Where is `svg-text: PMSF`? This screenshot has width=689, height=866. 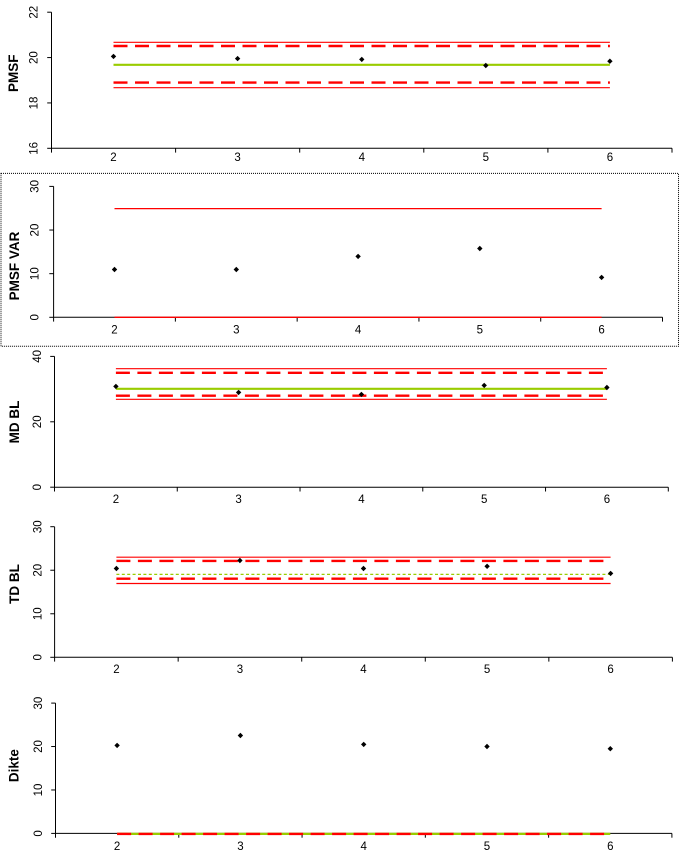 svg-text: PMSF is located at coordinates (13, 74).